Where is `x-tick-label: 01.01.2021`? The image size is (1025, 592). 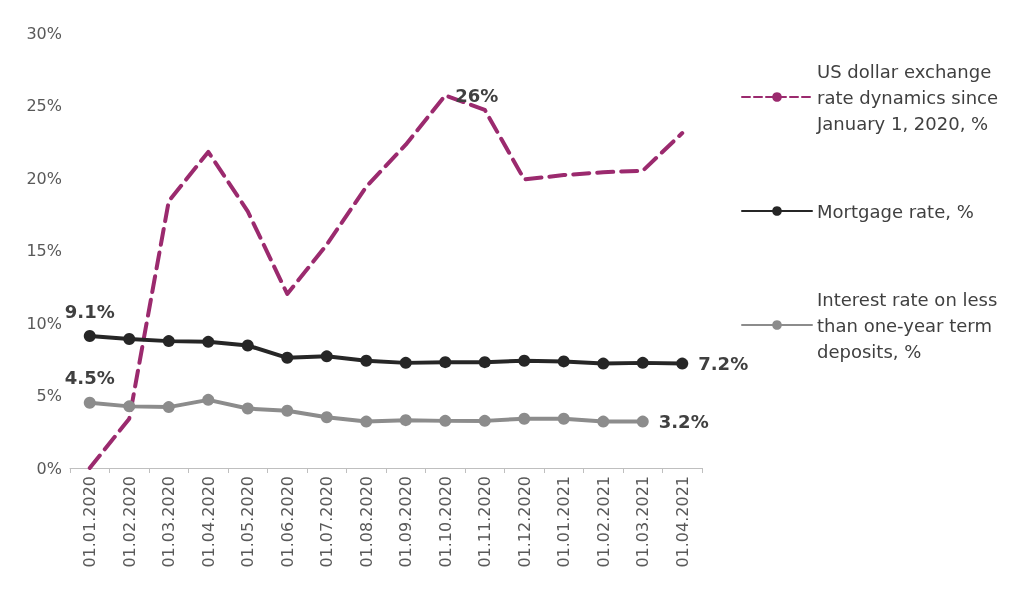
x-tick-label: 01.01.2021 is located at coordinates (564, 522).